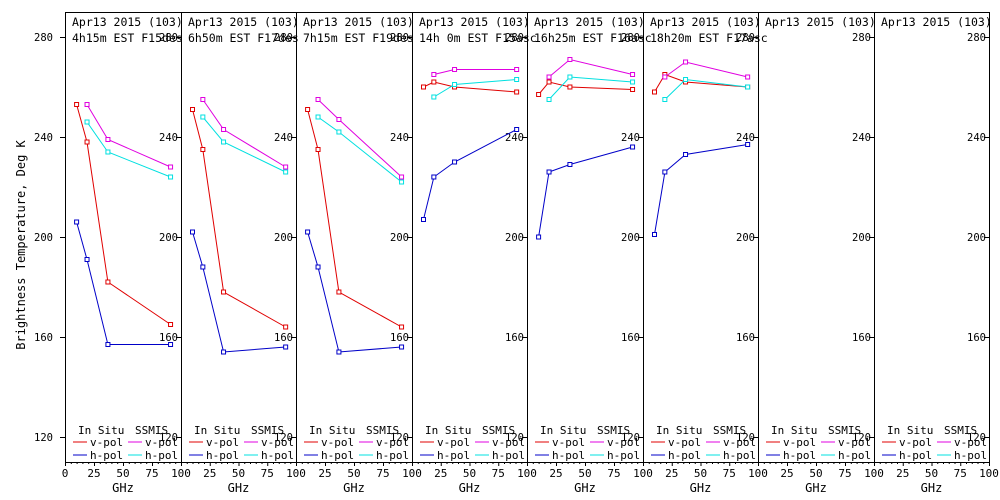 The width and height of the screenshot is (1000, 500). I want to click on y-tick-label-outer: 160, so click(43, 338).